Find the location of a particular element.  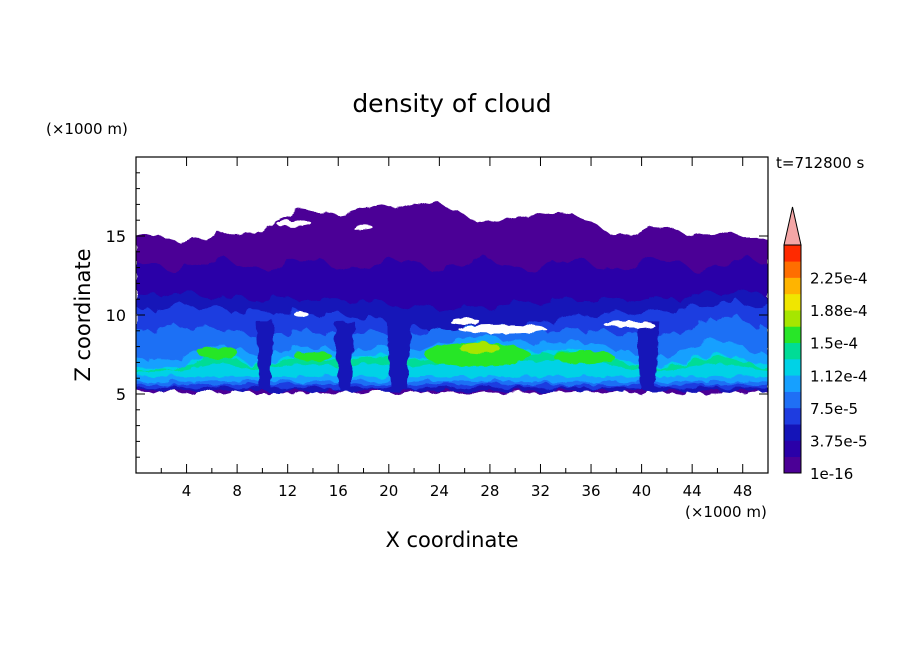

colorbar-label: 1e-16 is located at coordinates (831, 474).